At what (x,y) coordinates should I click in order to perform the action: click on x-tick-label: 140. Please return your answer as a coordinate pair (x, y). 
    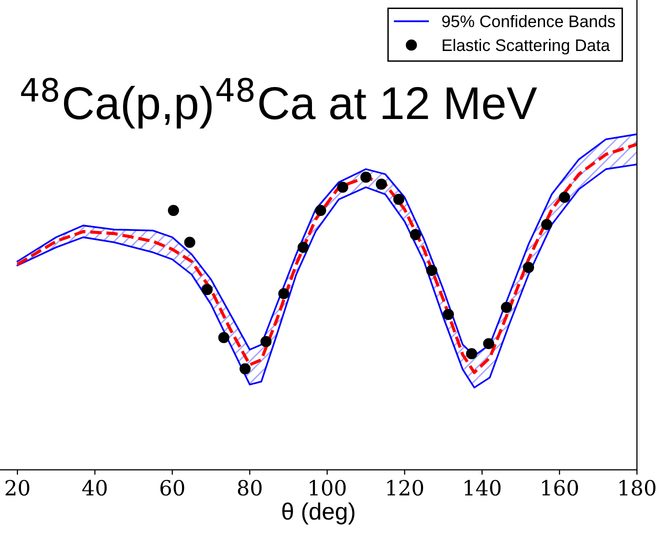
    Looking at the image, I should click on (482, 488).